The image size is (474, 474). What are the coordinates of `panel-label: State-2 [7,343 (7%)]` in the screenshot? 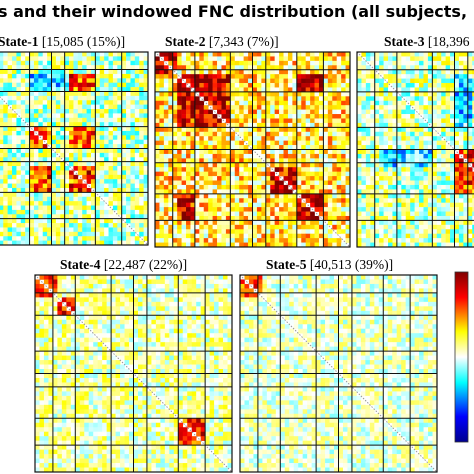 It's located at (222, 41).